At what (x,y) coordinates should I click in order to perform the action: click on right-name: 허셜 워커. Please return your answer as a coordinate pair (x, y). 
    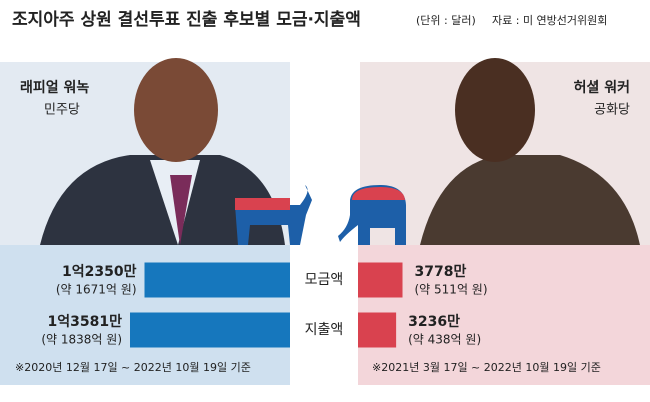
    Looking at the image, I should click on (602, 87).